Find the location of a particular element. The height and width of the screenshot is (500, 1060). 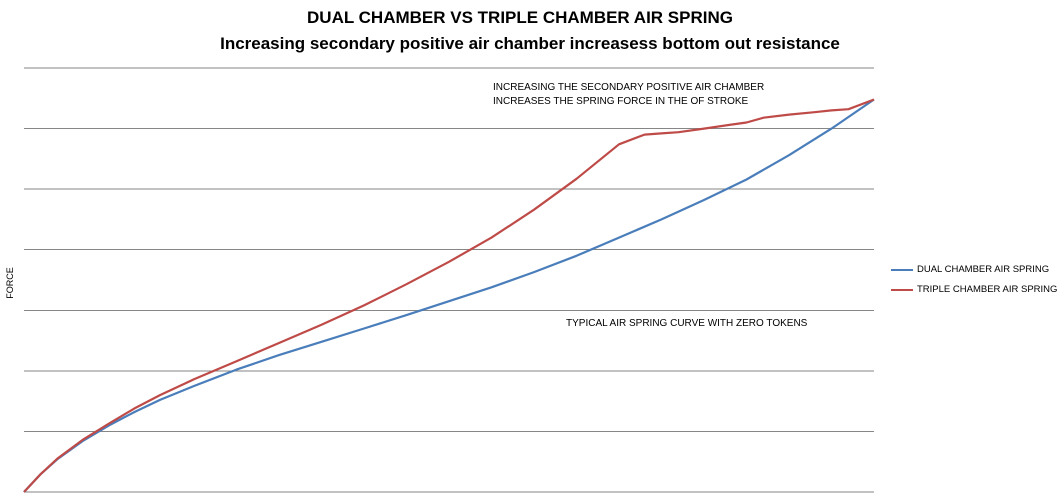

legend-swatch-dual is located at coordinates (902, 269).